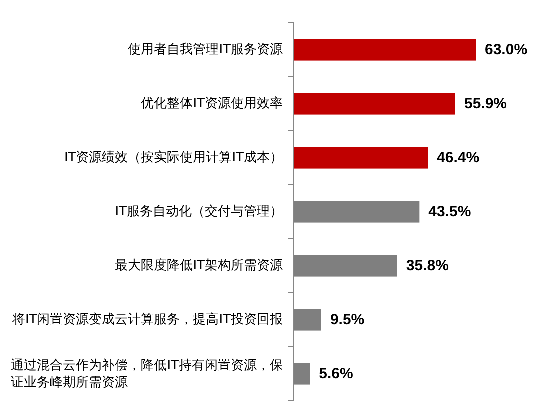  Describe the element at coordinates (205, 50) in the screenshot. I see `y-tick-label: 使用者自我管理IT服务资源` at that location.